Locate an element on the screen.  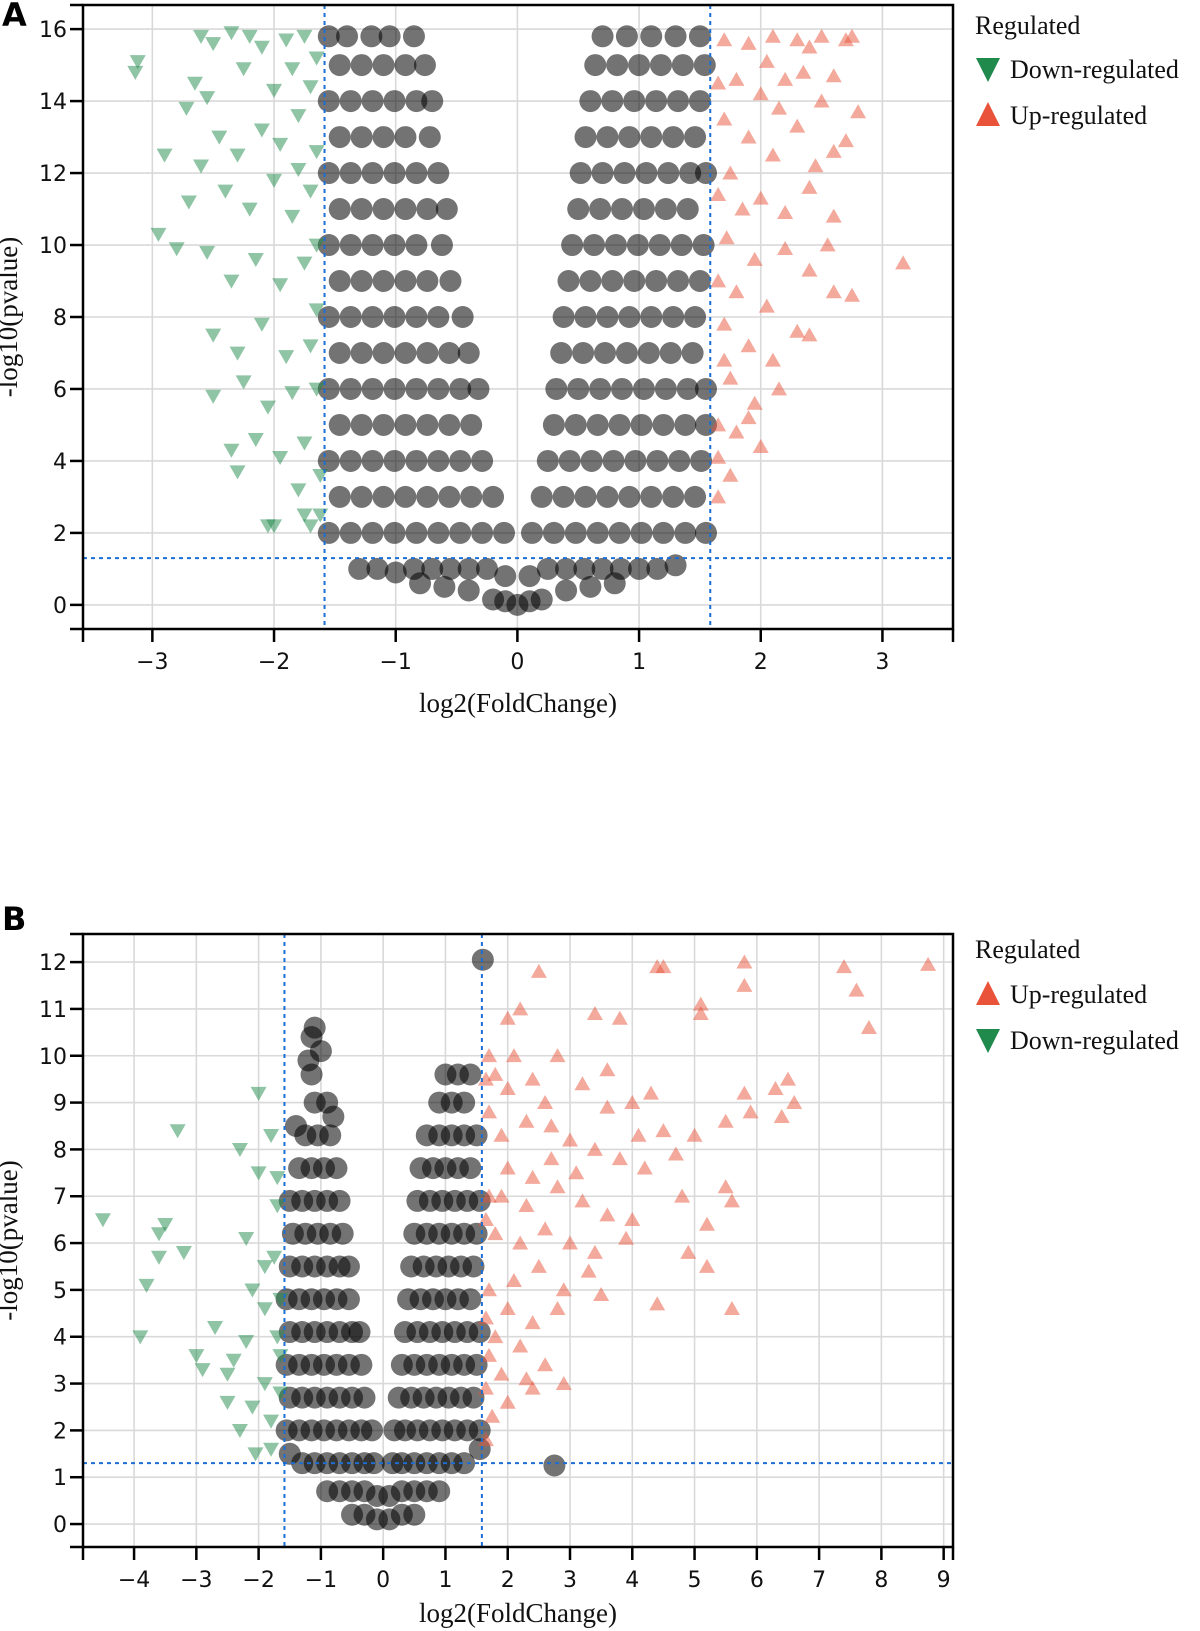
y-axis-label: -log10(pvalue) is located at coordinates (11, 317).